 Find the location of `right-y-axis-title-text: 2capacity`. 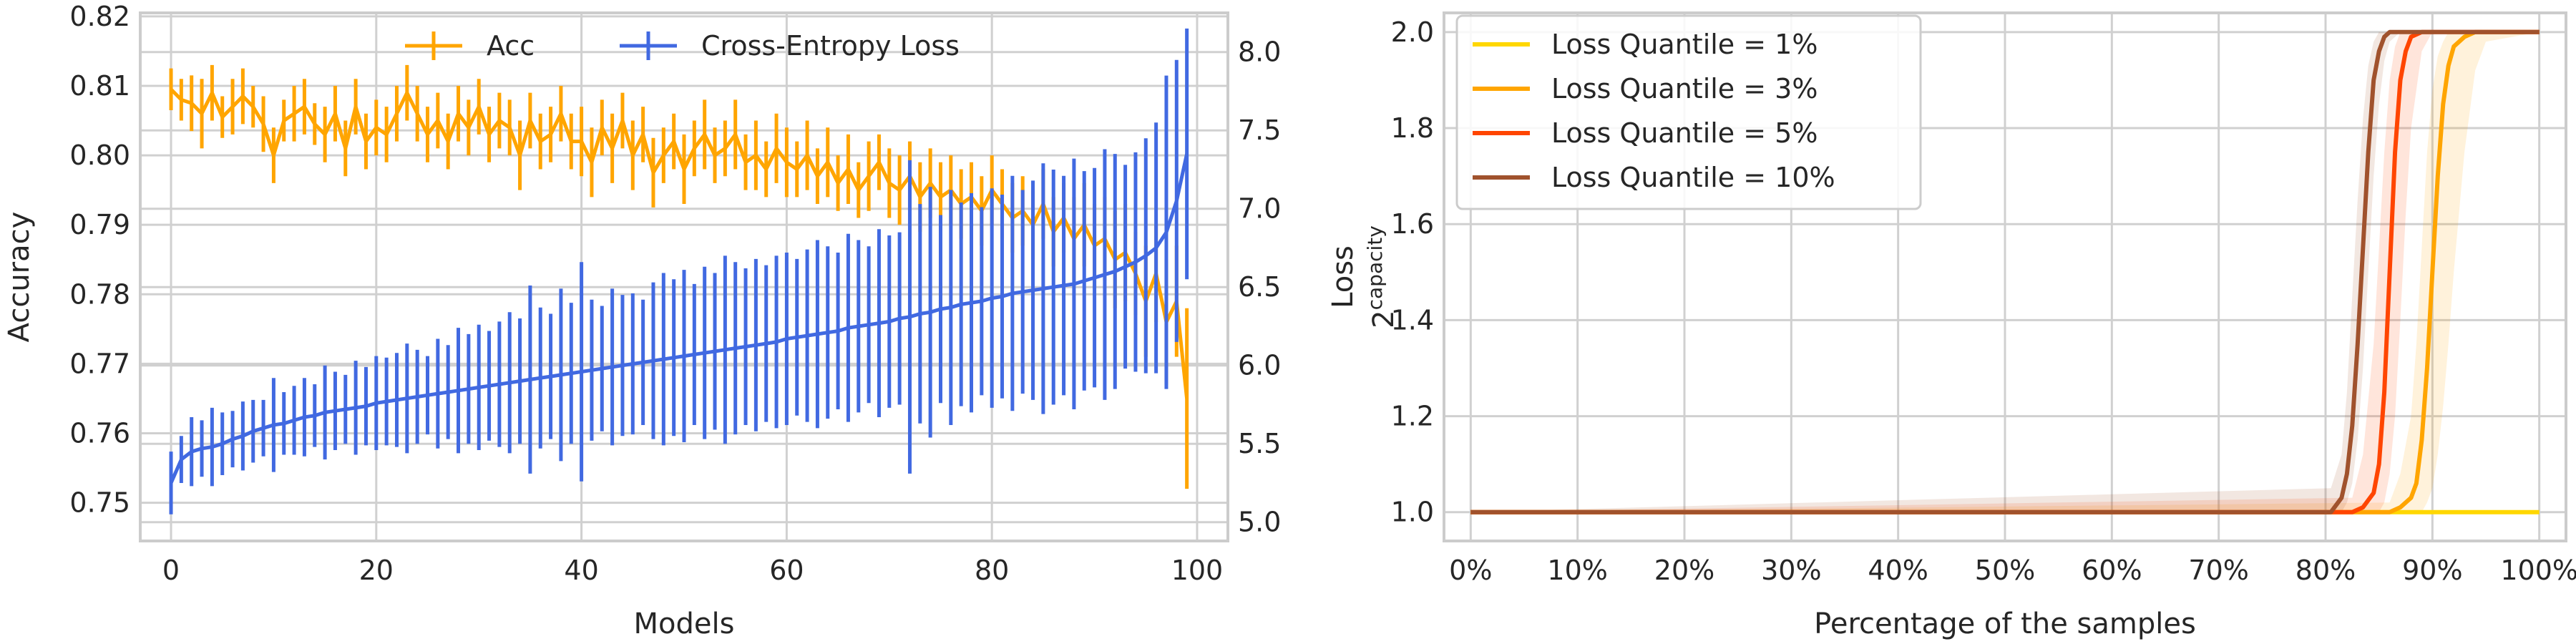

right-y-axis-title-text: 2capacity is located at coordinates (1381, 276).